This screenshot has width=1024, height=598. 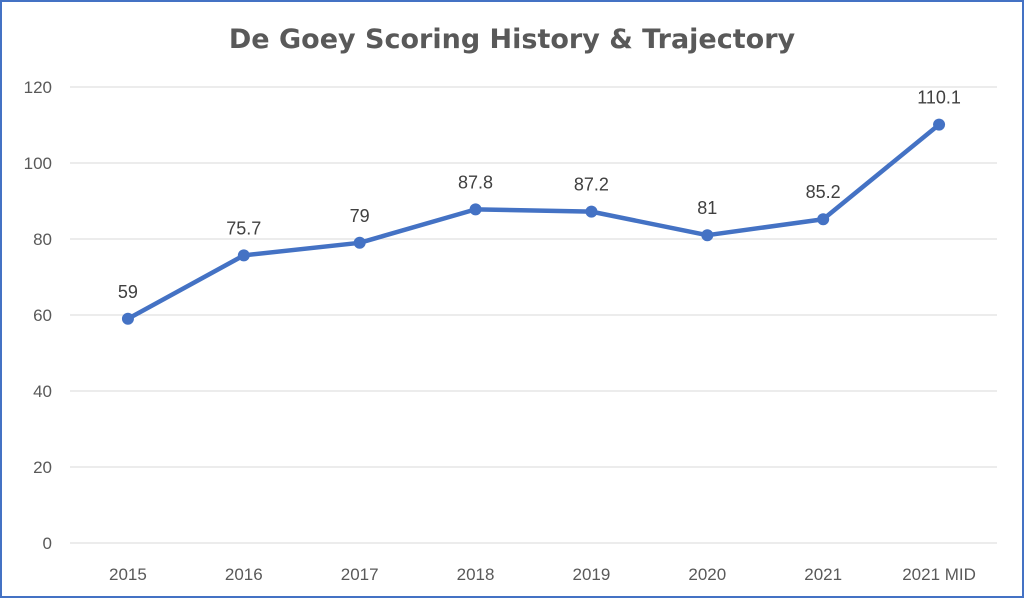 I want to click on data-label: 87.2, so click(x=591, y=185).